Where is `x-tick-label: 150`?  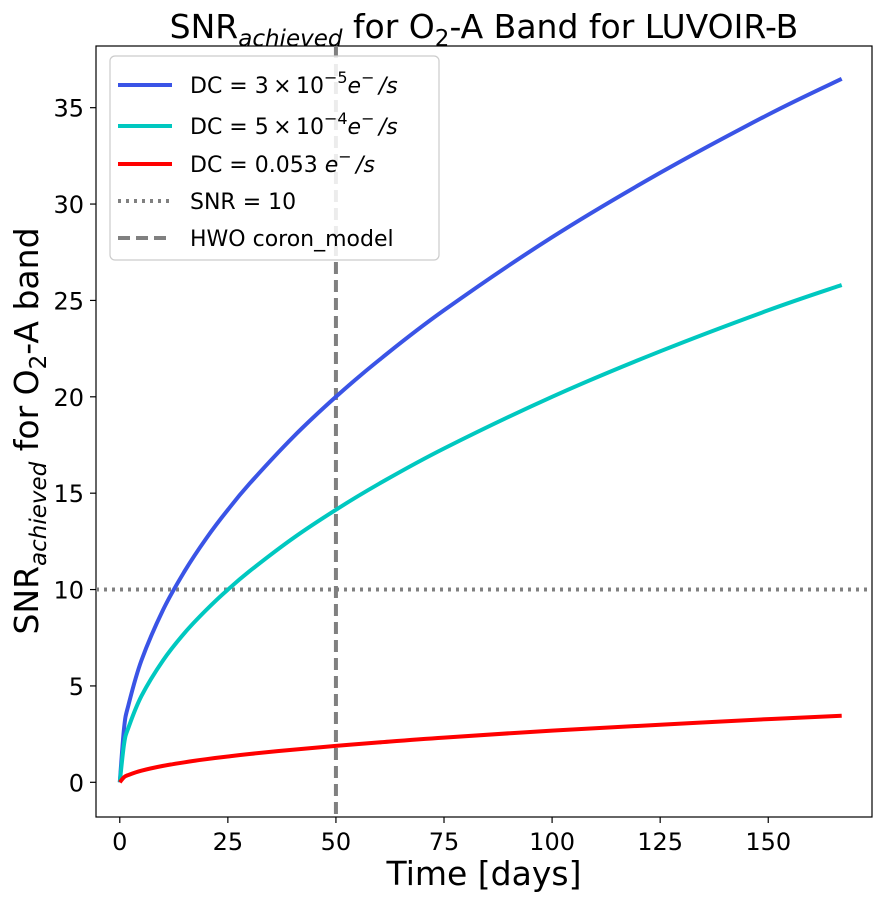
x-tick-label: 150 is located at coordinates (768, 842).